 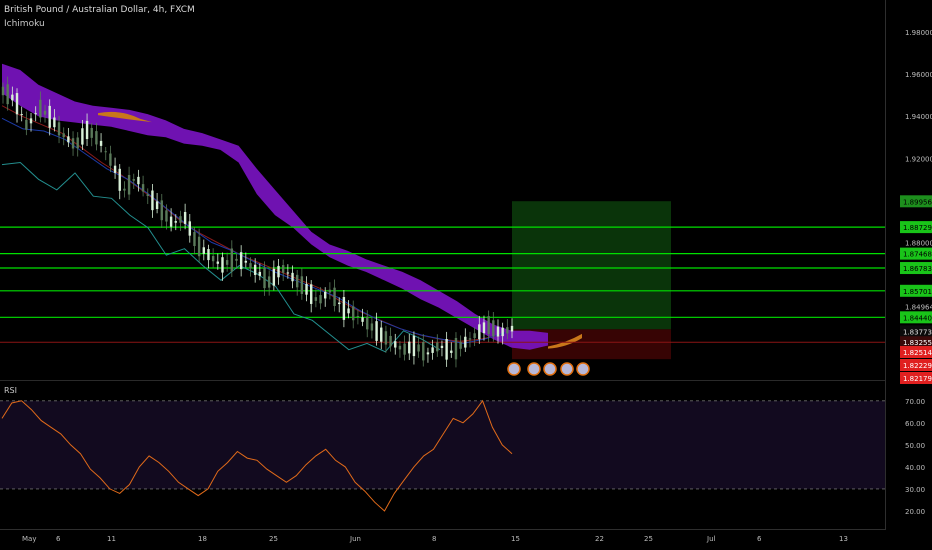 I want to click on panel-separator, so click(x=442, y=380).